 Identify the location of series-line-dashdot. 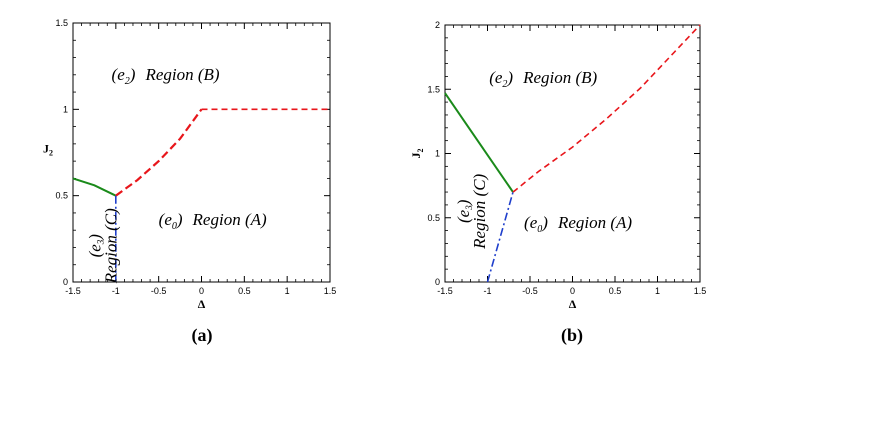
(500, 237).